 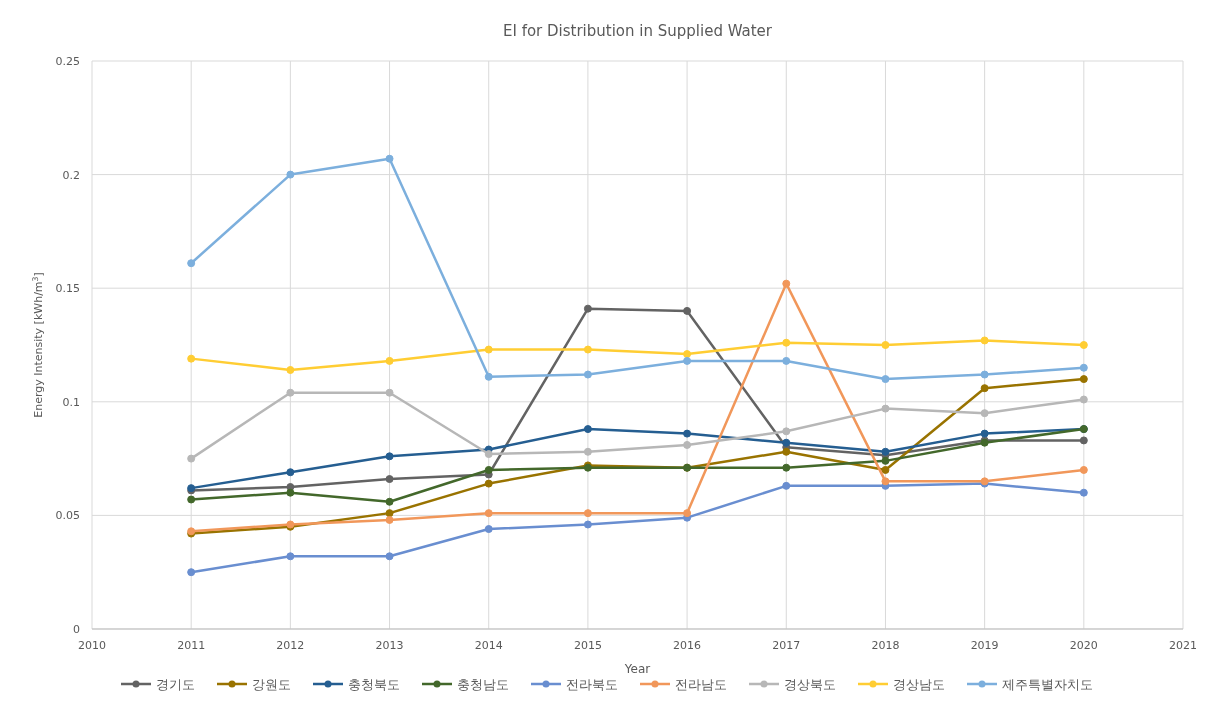 What do you see at coordinates (483, 684) in the screenshot?
I see `legend-label: 충청남도` at bounding box center [483, 684].